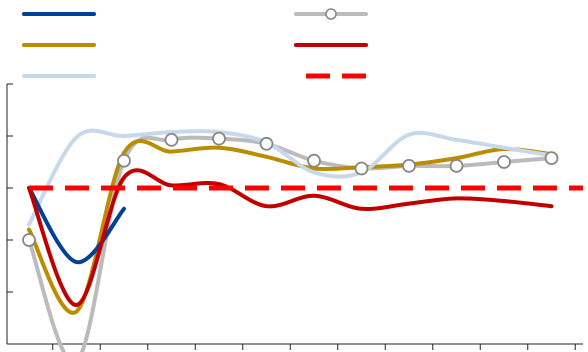  I want to click on legend, so click(195, 43).